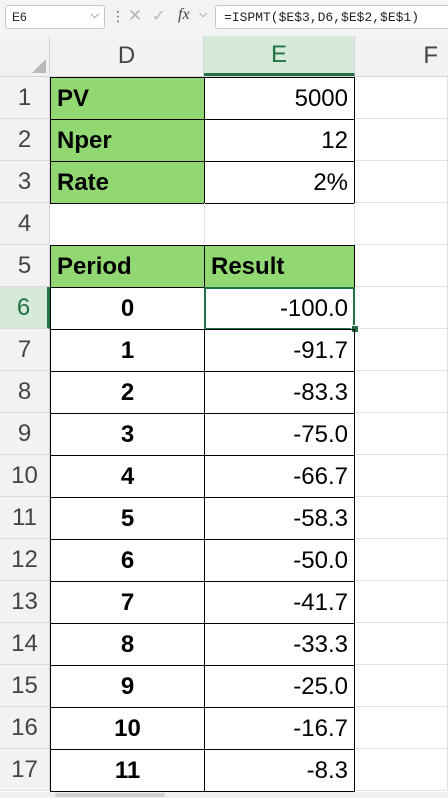 This screenshot has height=798, width=448. I want to click on column-header-row: D E F, so click(224, 56).